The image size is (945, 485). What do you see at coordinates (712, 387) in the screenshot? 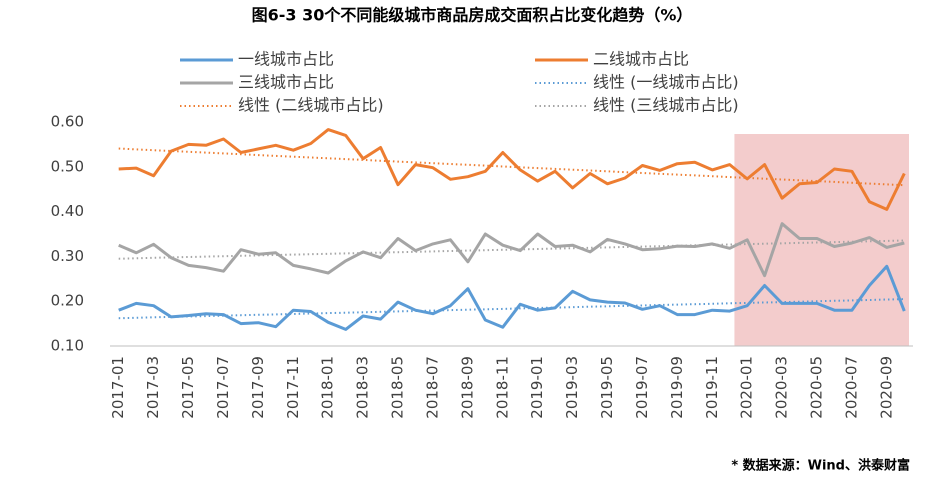
I see `x-tick-label: 2019-11` at bounding box center [712, 387].